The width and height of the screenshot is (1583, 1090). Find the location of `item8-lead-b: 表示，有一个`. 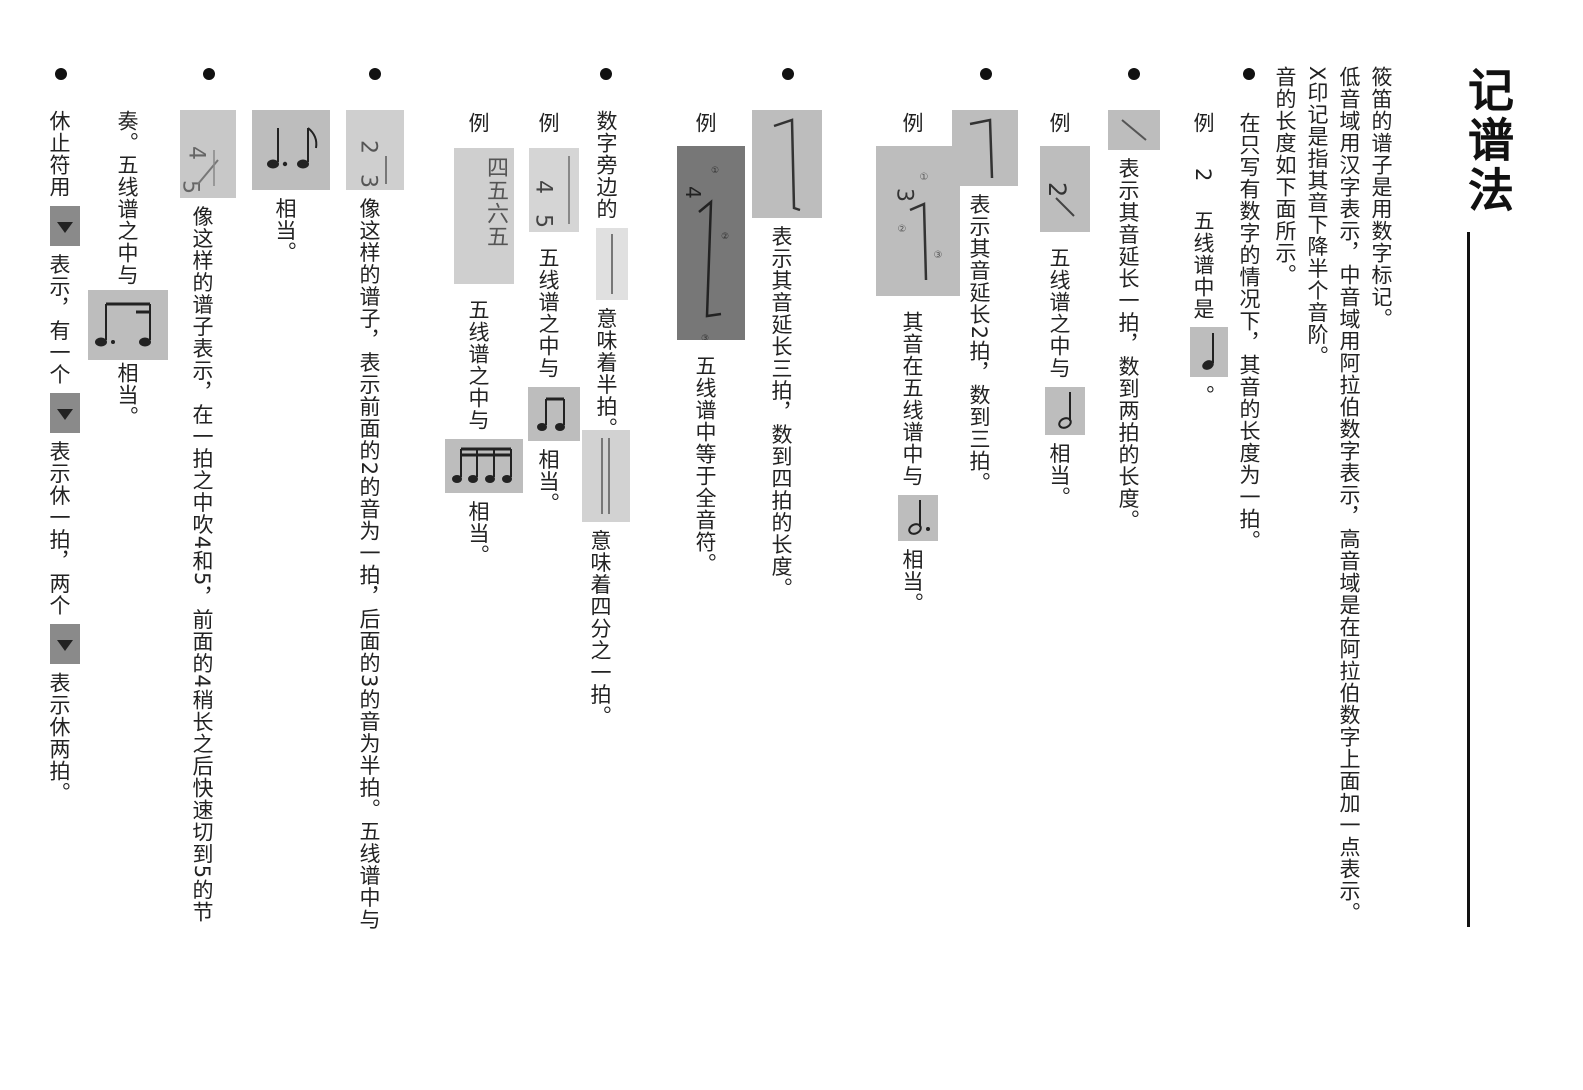

item8-lead-b: 表示，有一个 is located at coordinates (59, 319).